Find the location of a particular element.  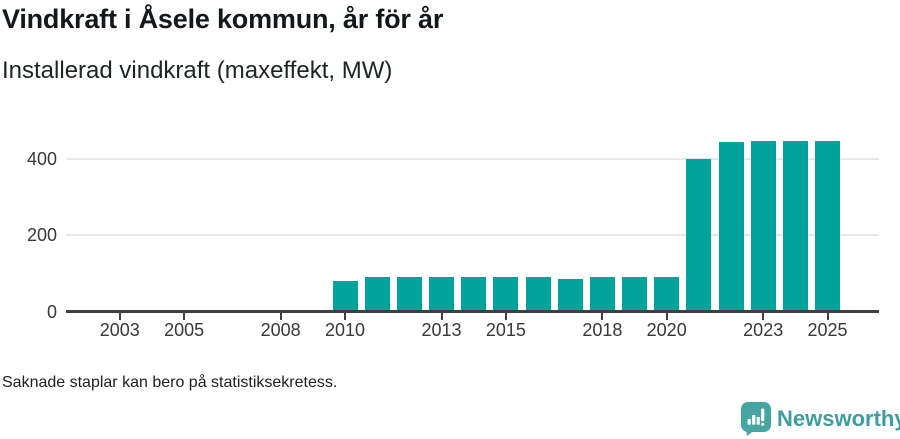

x-axis-label: 2003 is located at coordinates (119, 330).